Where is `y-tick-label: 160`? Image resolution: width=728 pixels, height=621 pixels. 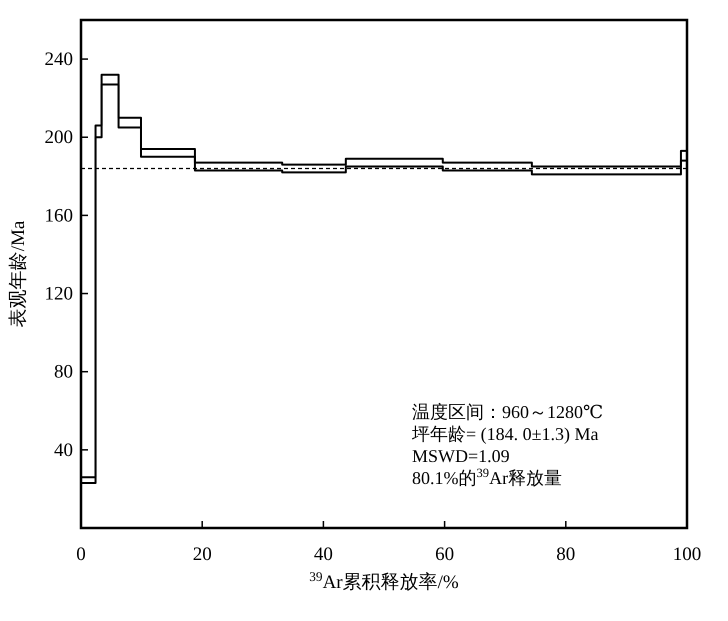 y-tick-label: 160 is located at coordinates (58, 215).